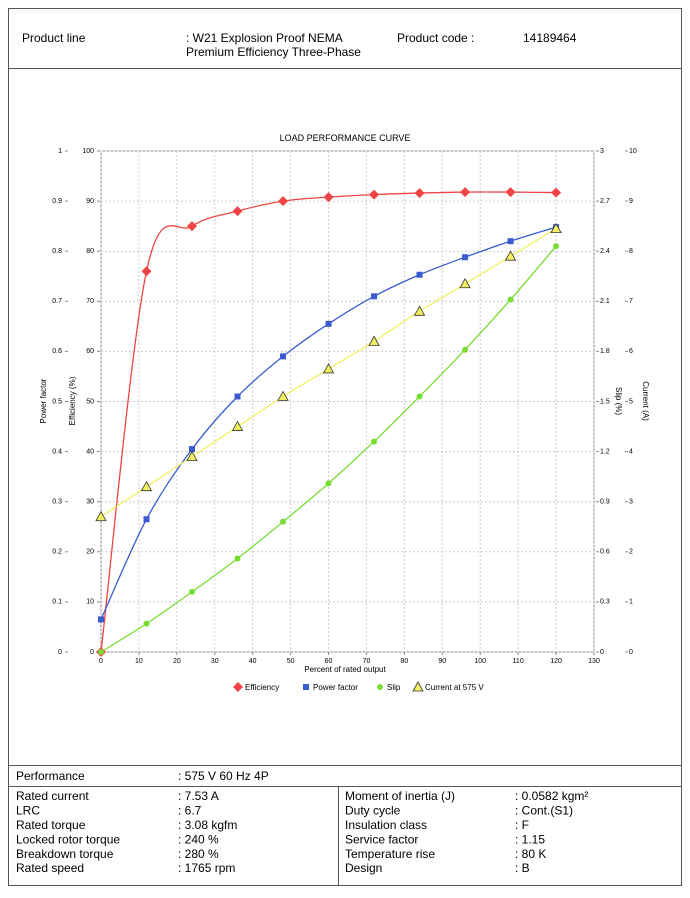  I want to click on y2-axis-label: Efficiency (%), so click(72, 400).